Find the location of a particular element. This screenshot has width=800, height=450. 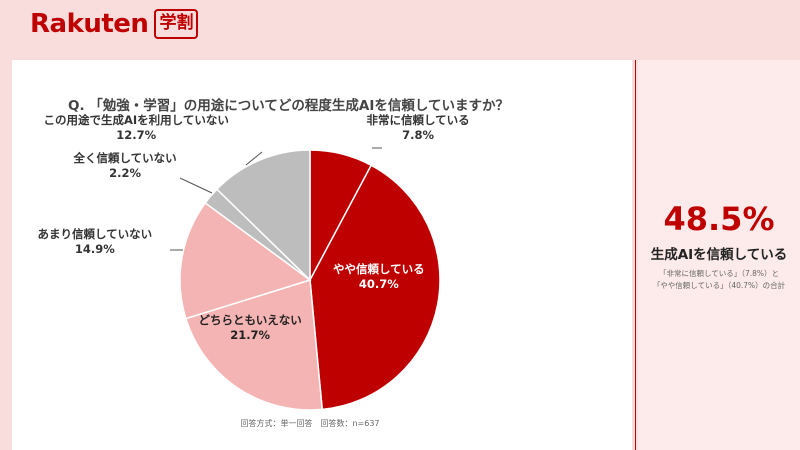

slice-label-name: どちらともいえない is located at coordinates (250, 320).